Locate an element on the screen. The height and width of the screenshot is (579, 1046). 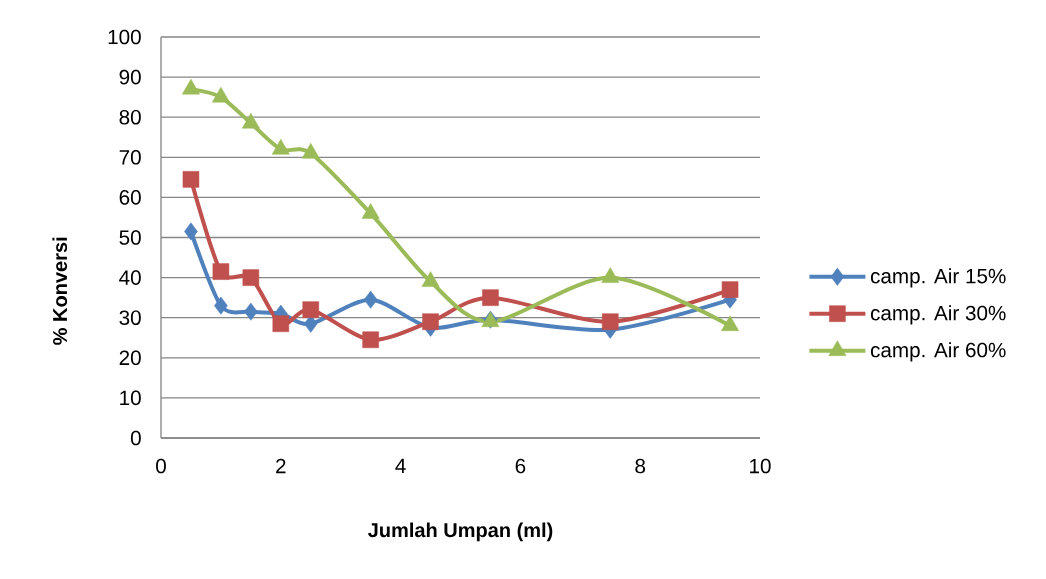
y-tick-label: 30 is located at coordinates (130, 318).